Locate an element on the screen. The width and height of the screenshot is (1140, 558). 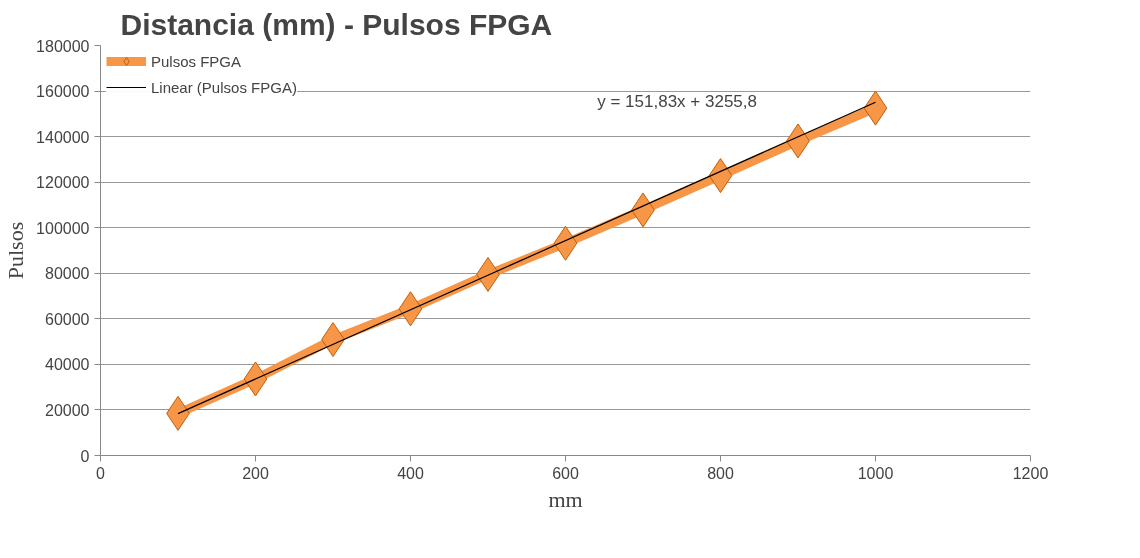
y-tick-label: 180000 is located at coordinates (63, 46).